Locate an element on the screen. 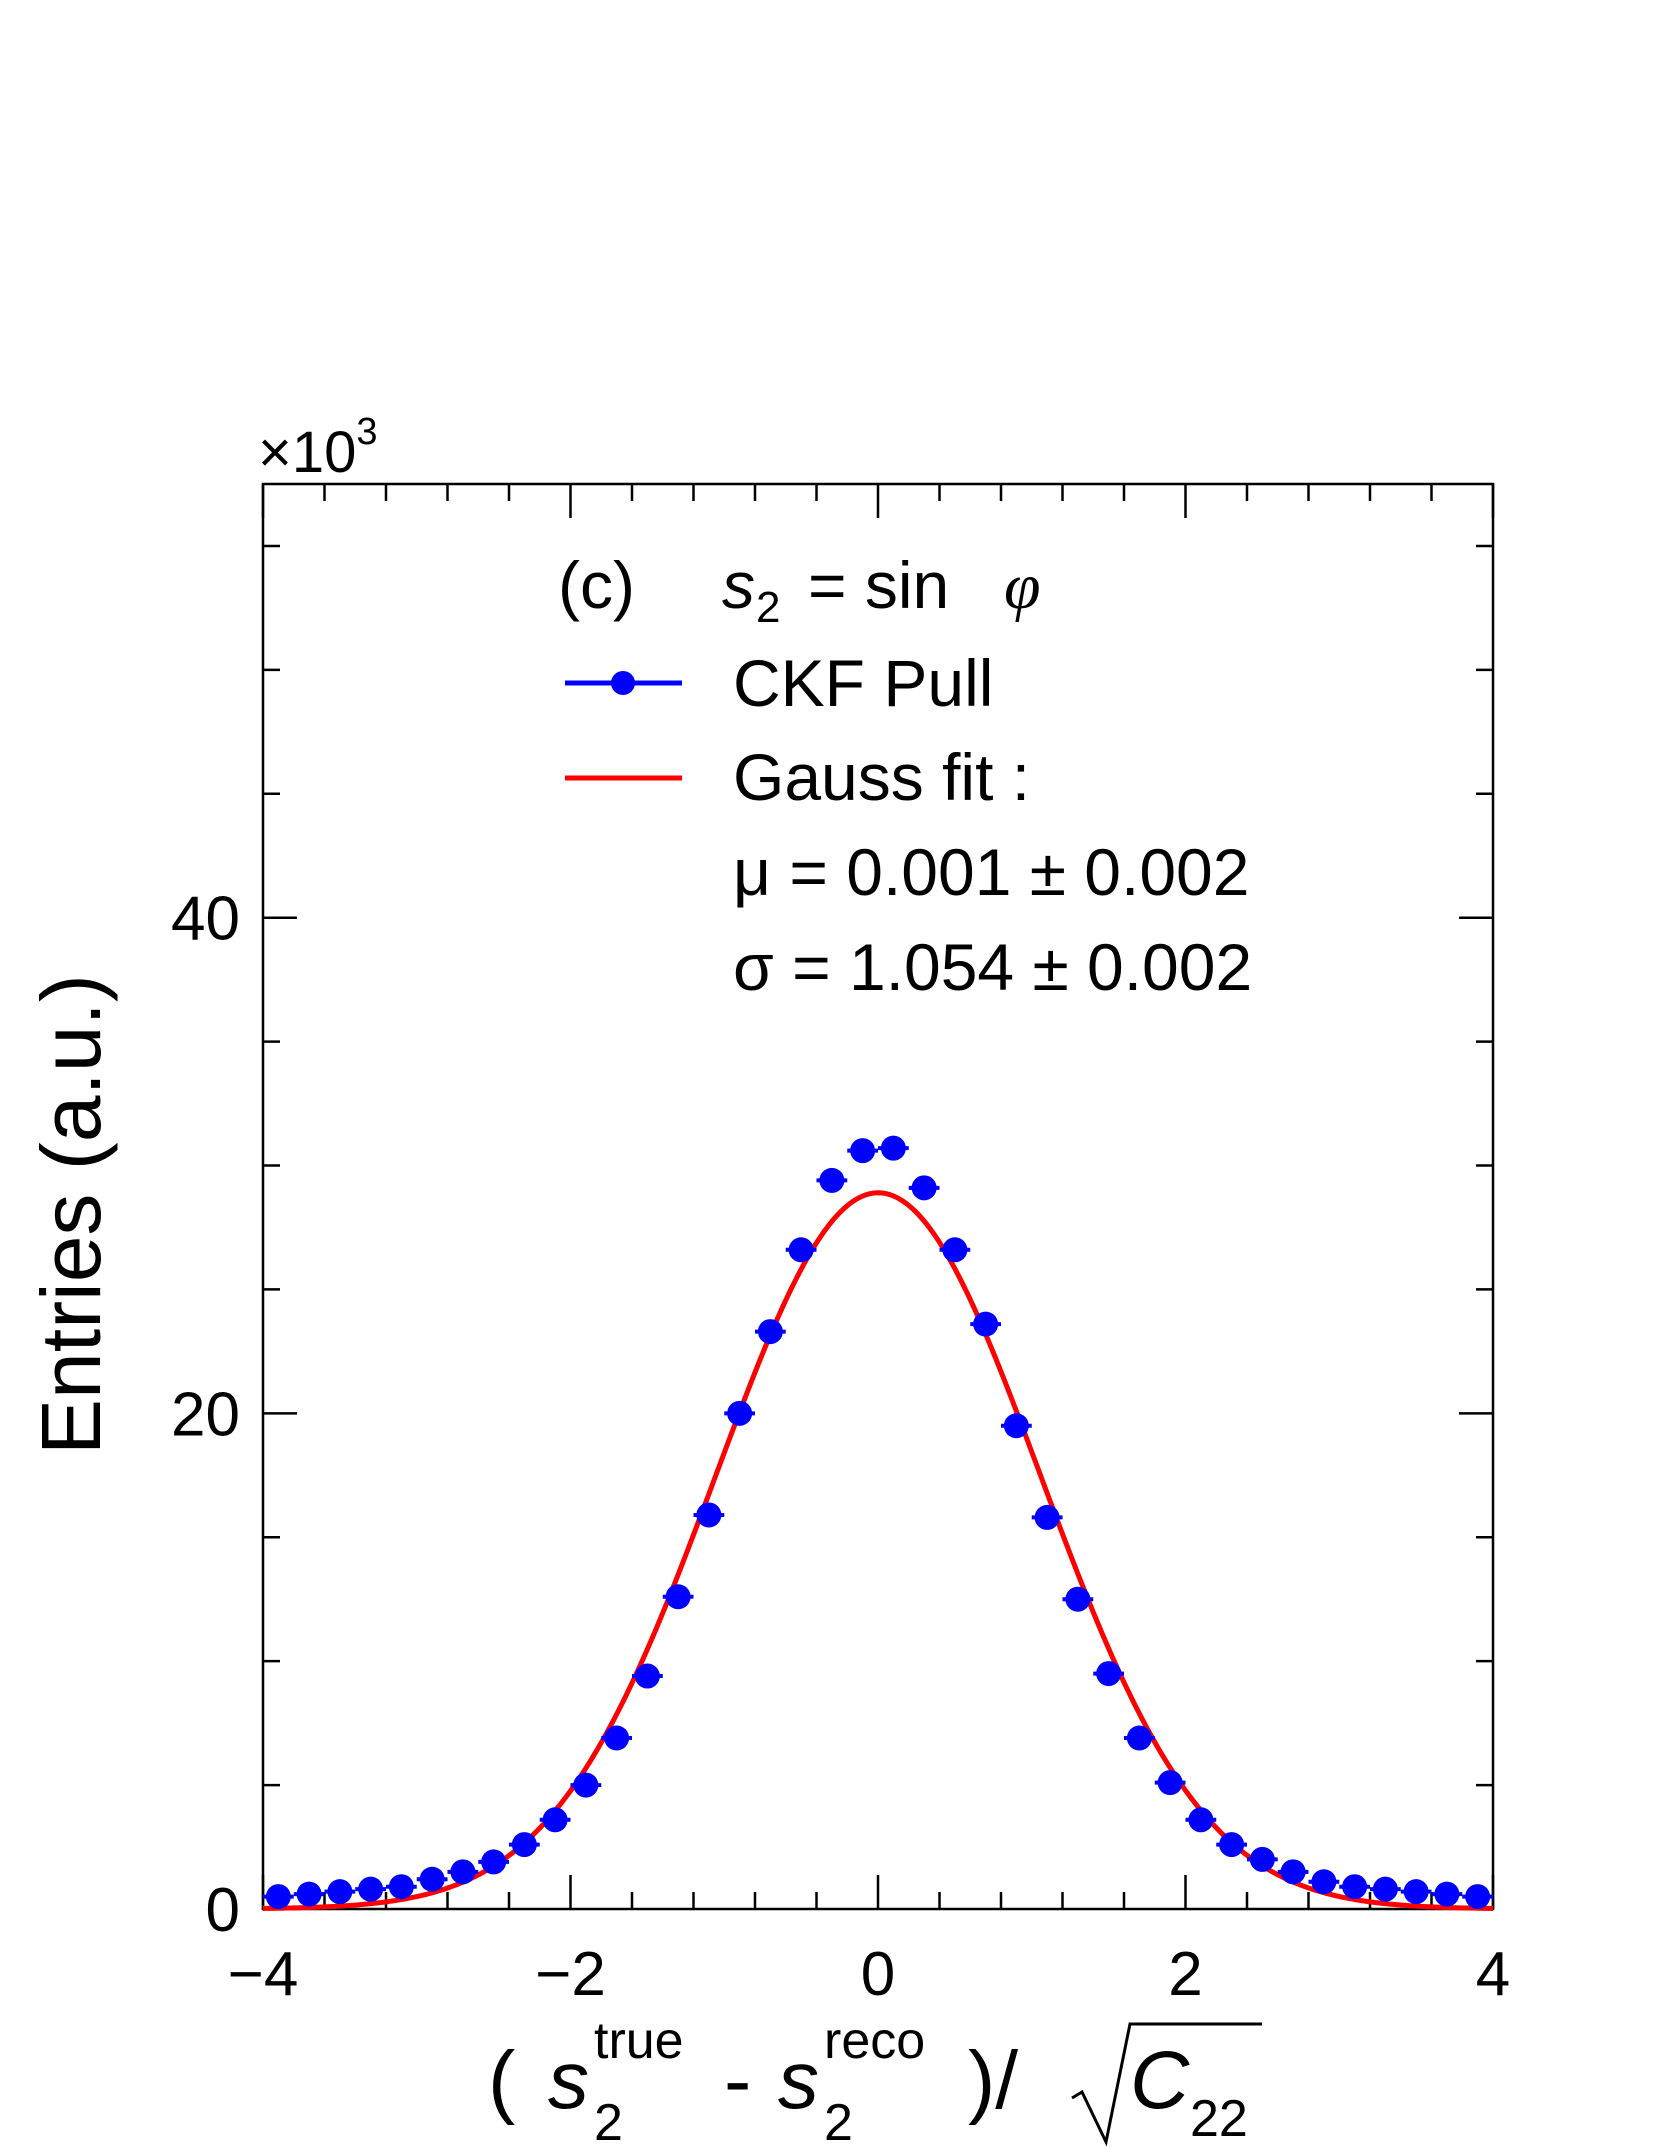 Image resolution: width=1661 pixels, height=2149 pixels. x-label-s-true: s is located at coordinates (568, 2080).